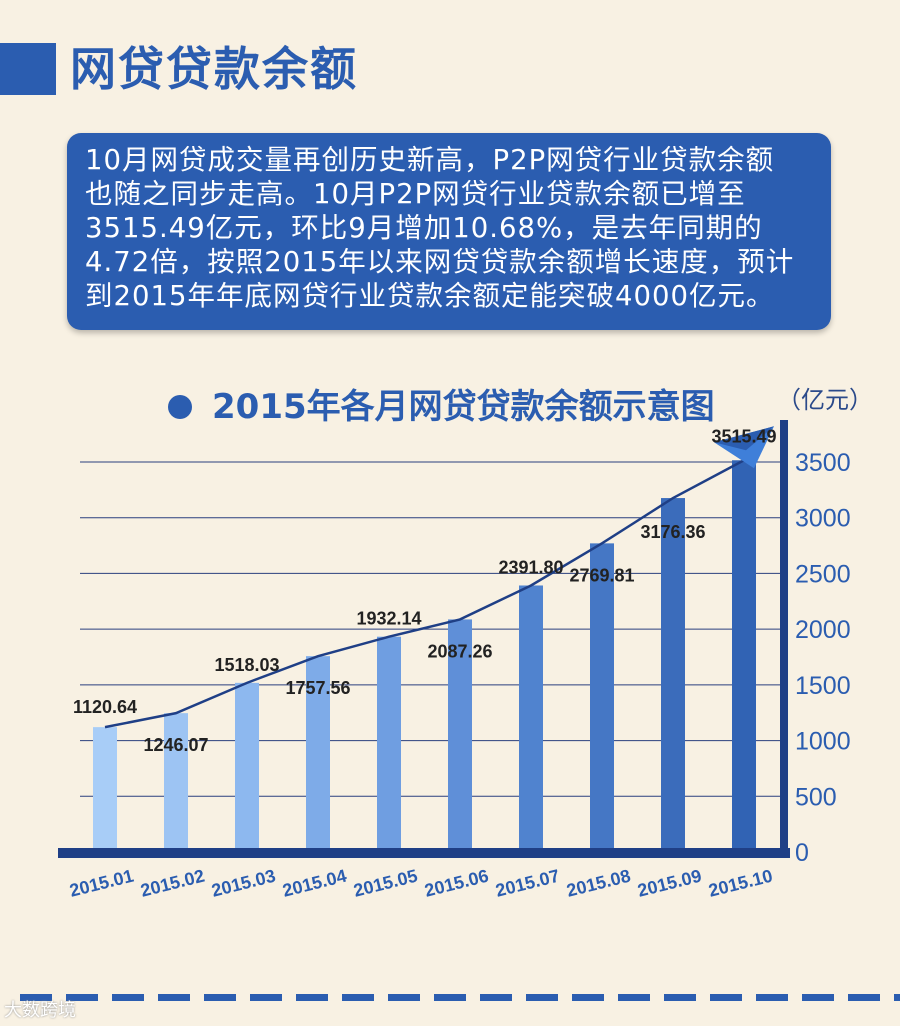 The image size is (900, 1026). I want to click on data-label: 1246.07, so click(175, 745).